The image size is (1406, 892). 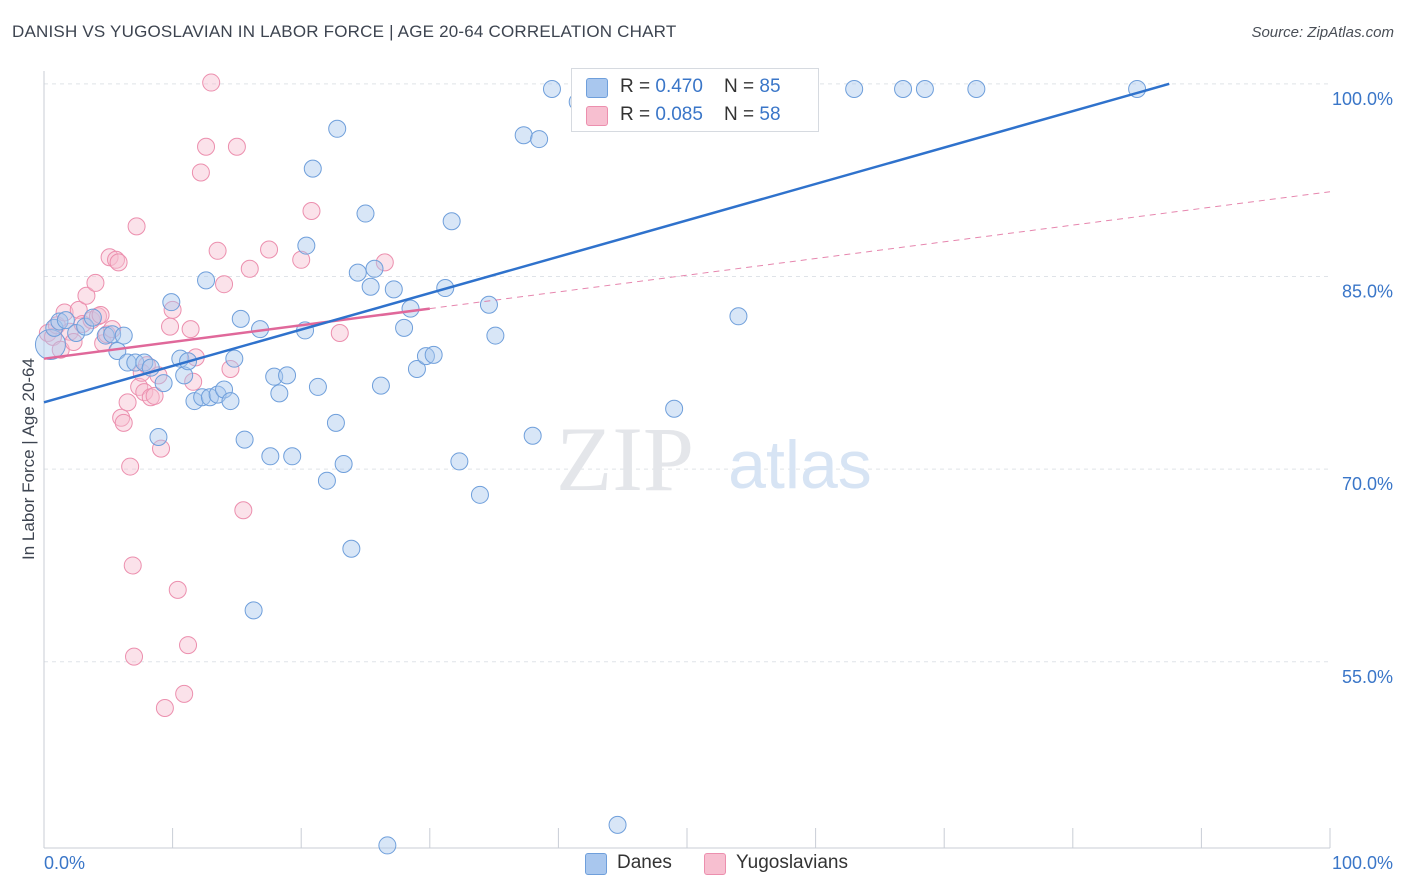 I want to click on danes-point-cluster, so click(x=50, y=345).